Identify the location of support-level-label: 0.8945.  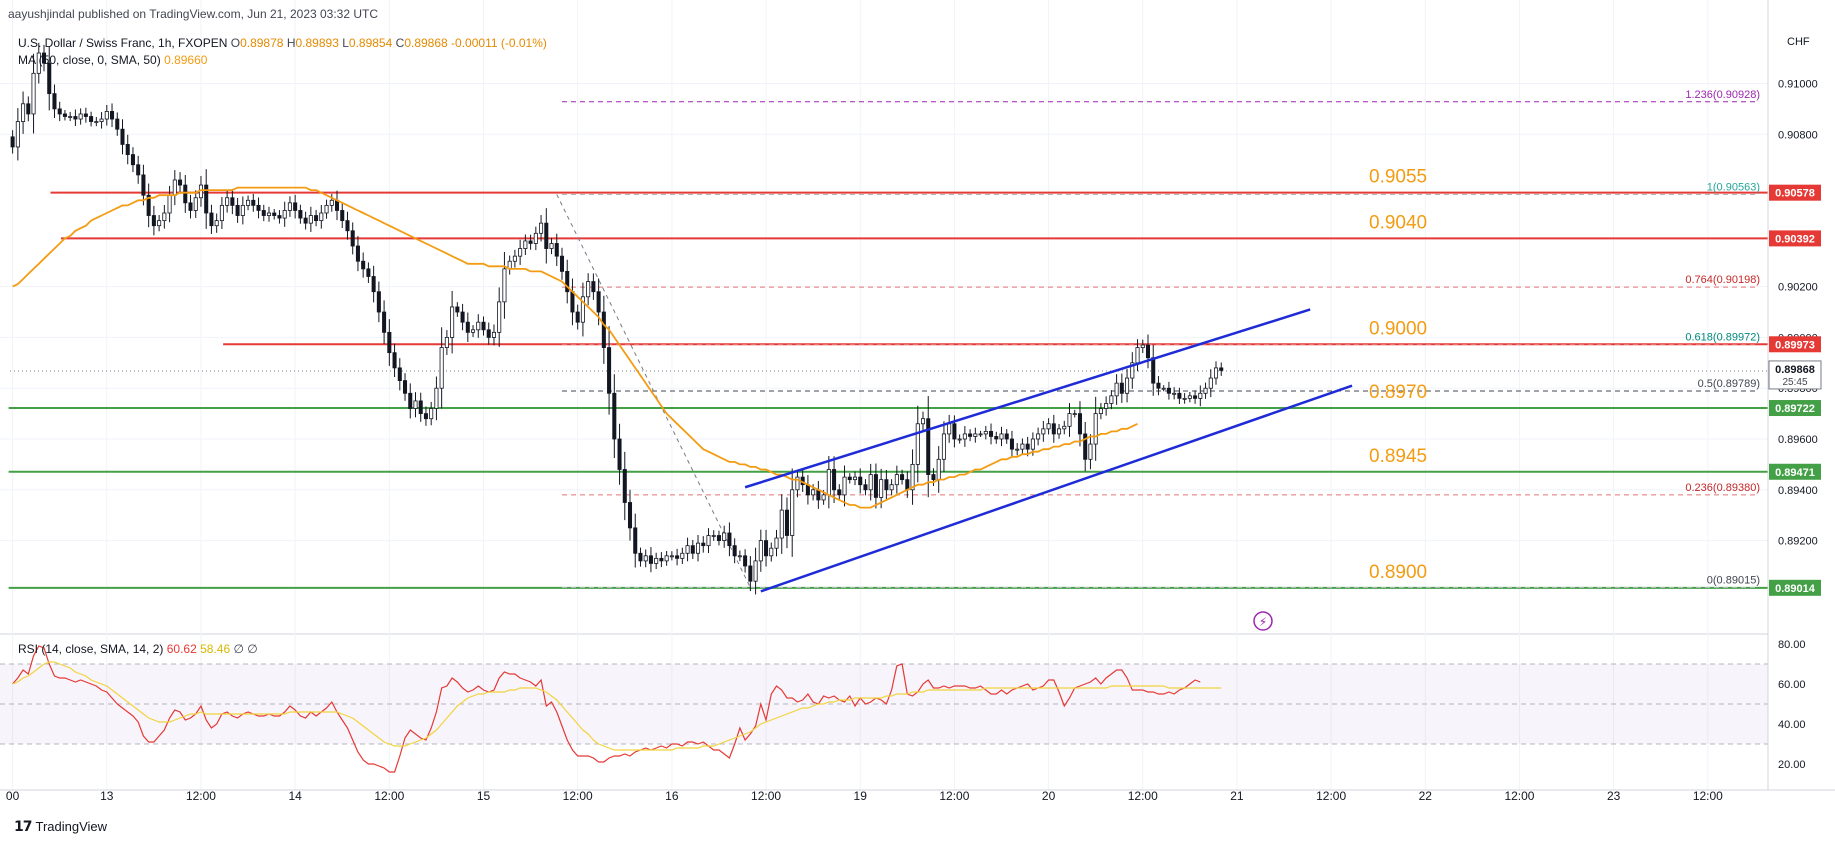
(1398, 456).